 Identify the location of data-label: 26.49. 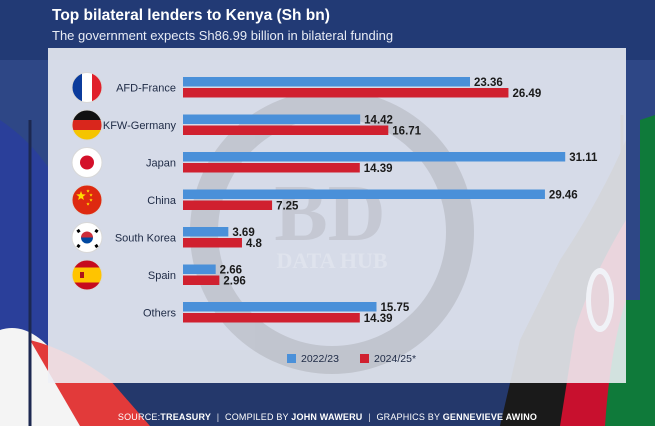
(526, 94).